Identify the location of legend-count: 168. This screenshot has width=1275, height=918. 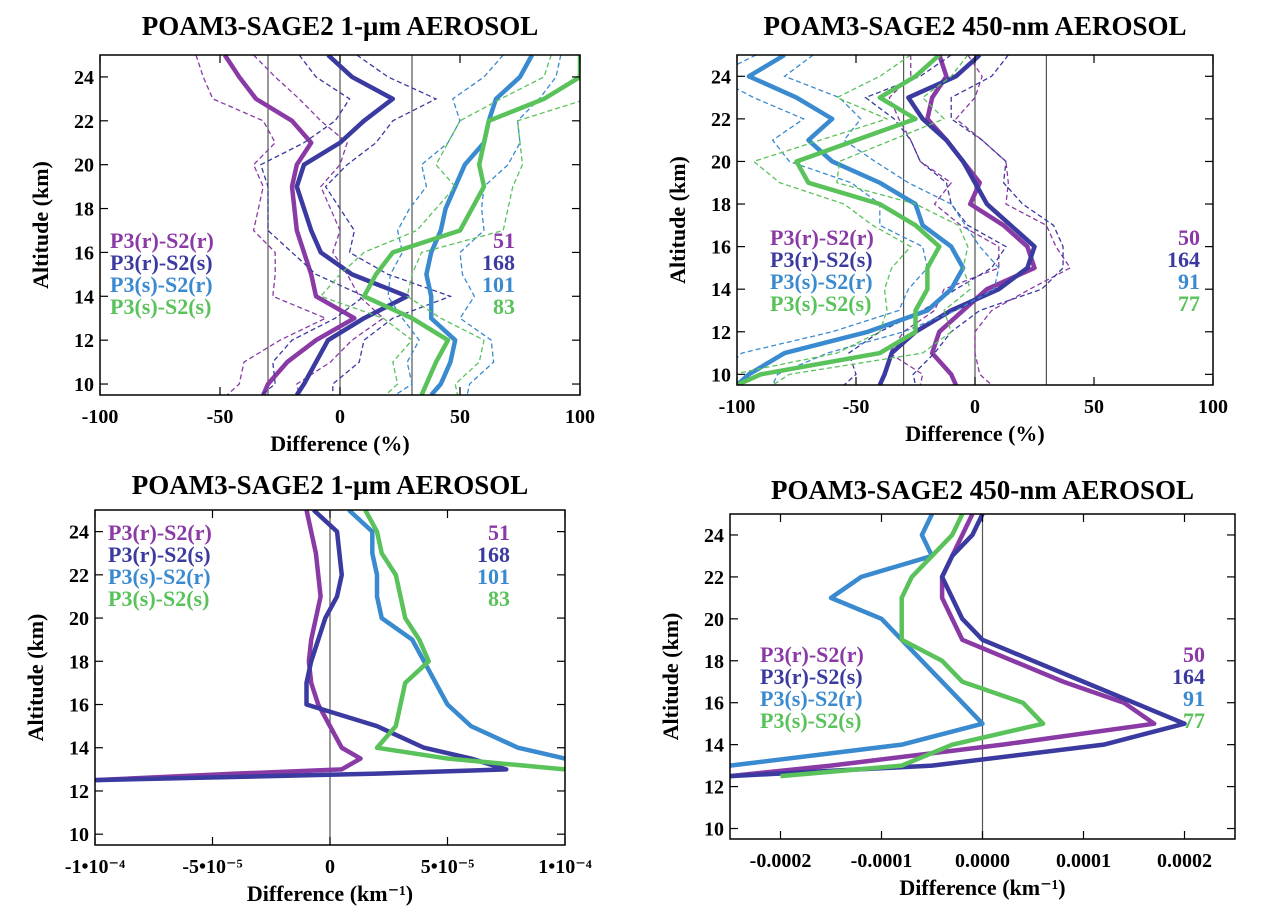
(498, 262).